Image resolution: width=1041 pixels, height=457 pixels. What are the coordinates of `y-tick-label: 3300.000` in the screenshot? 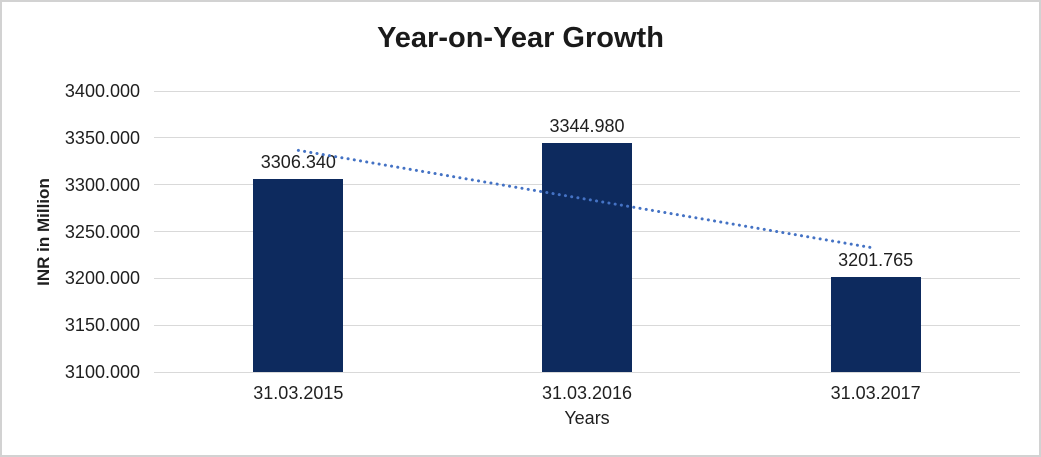 It's located at (102, 184).